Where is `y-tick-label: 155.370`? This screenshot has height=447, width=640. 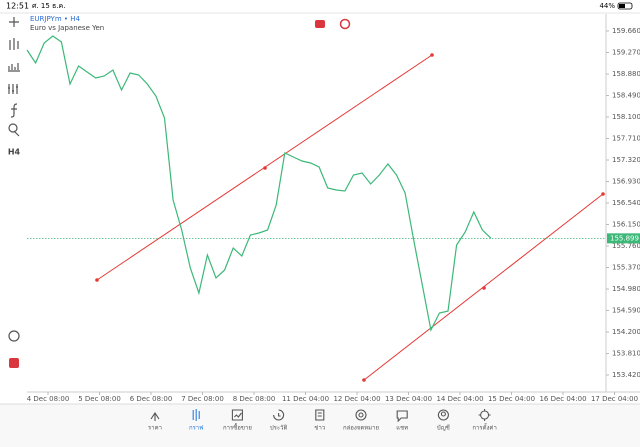 y-tick-label: 155.370 is located at coordinates (626, 268).